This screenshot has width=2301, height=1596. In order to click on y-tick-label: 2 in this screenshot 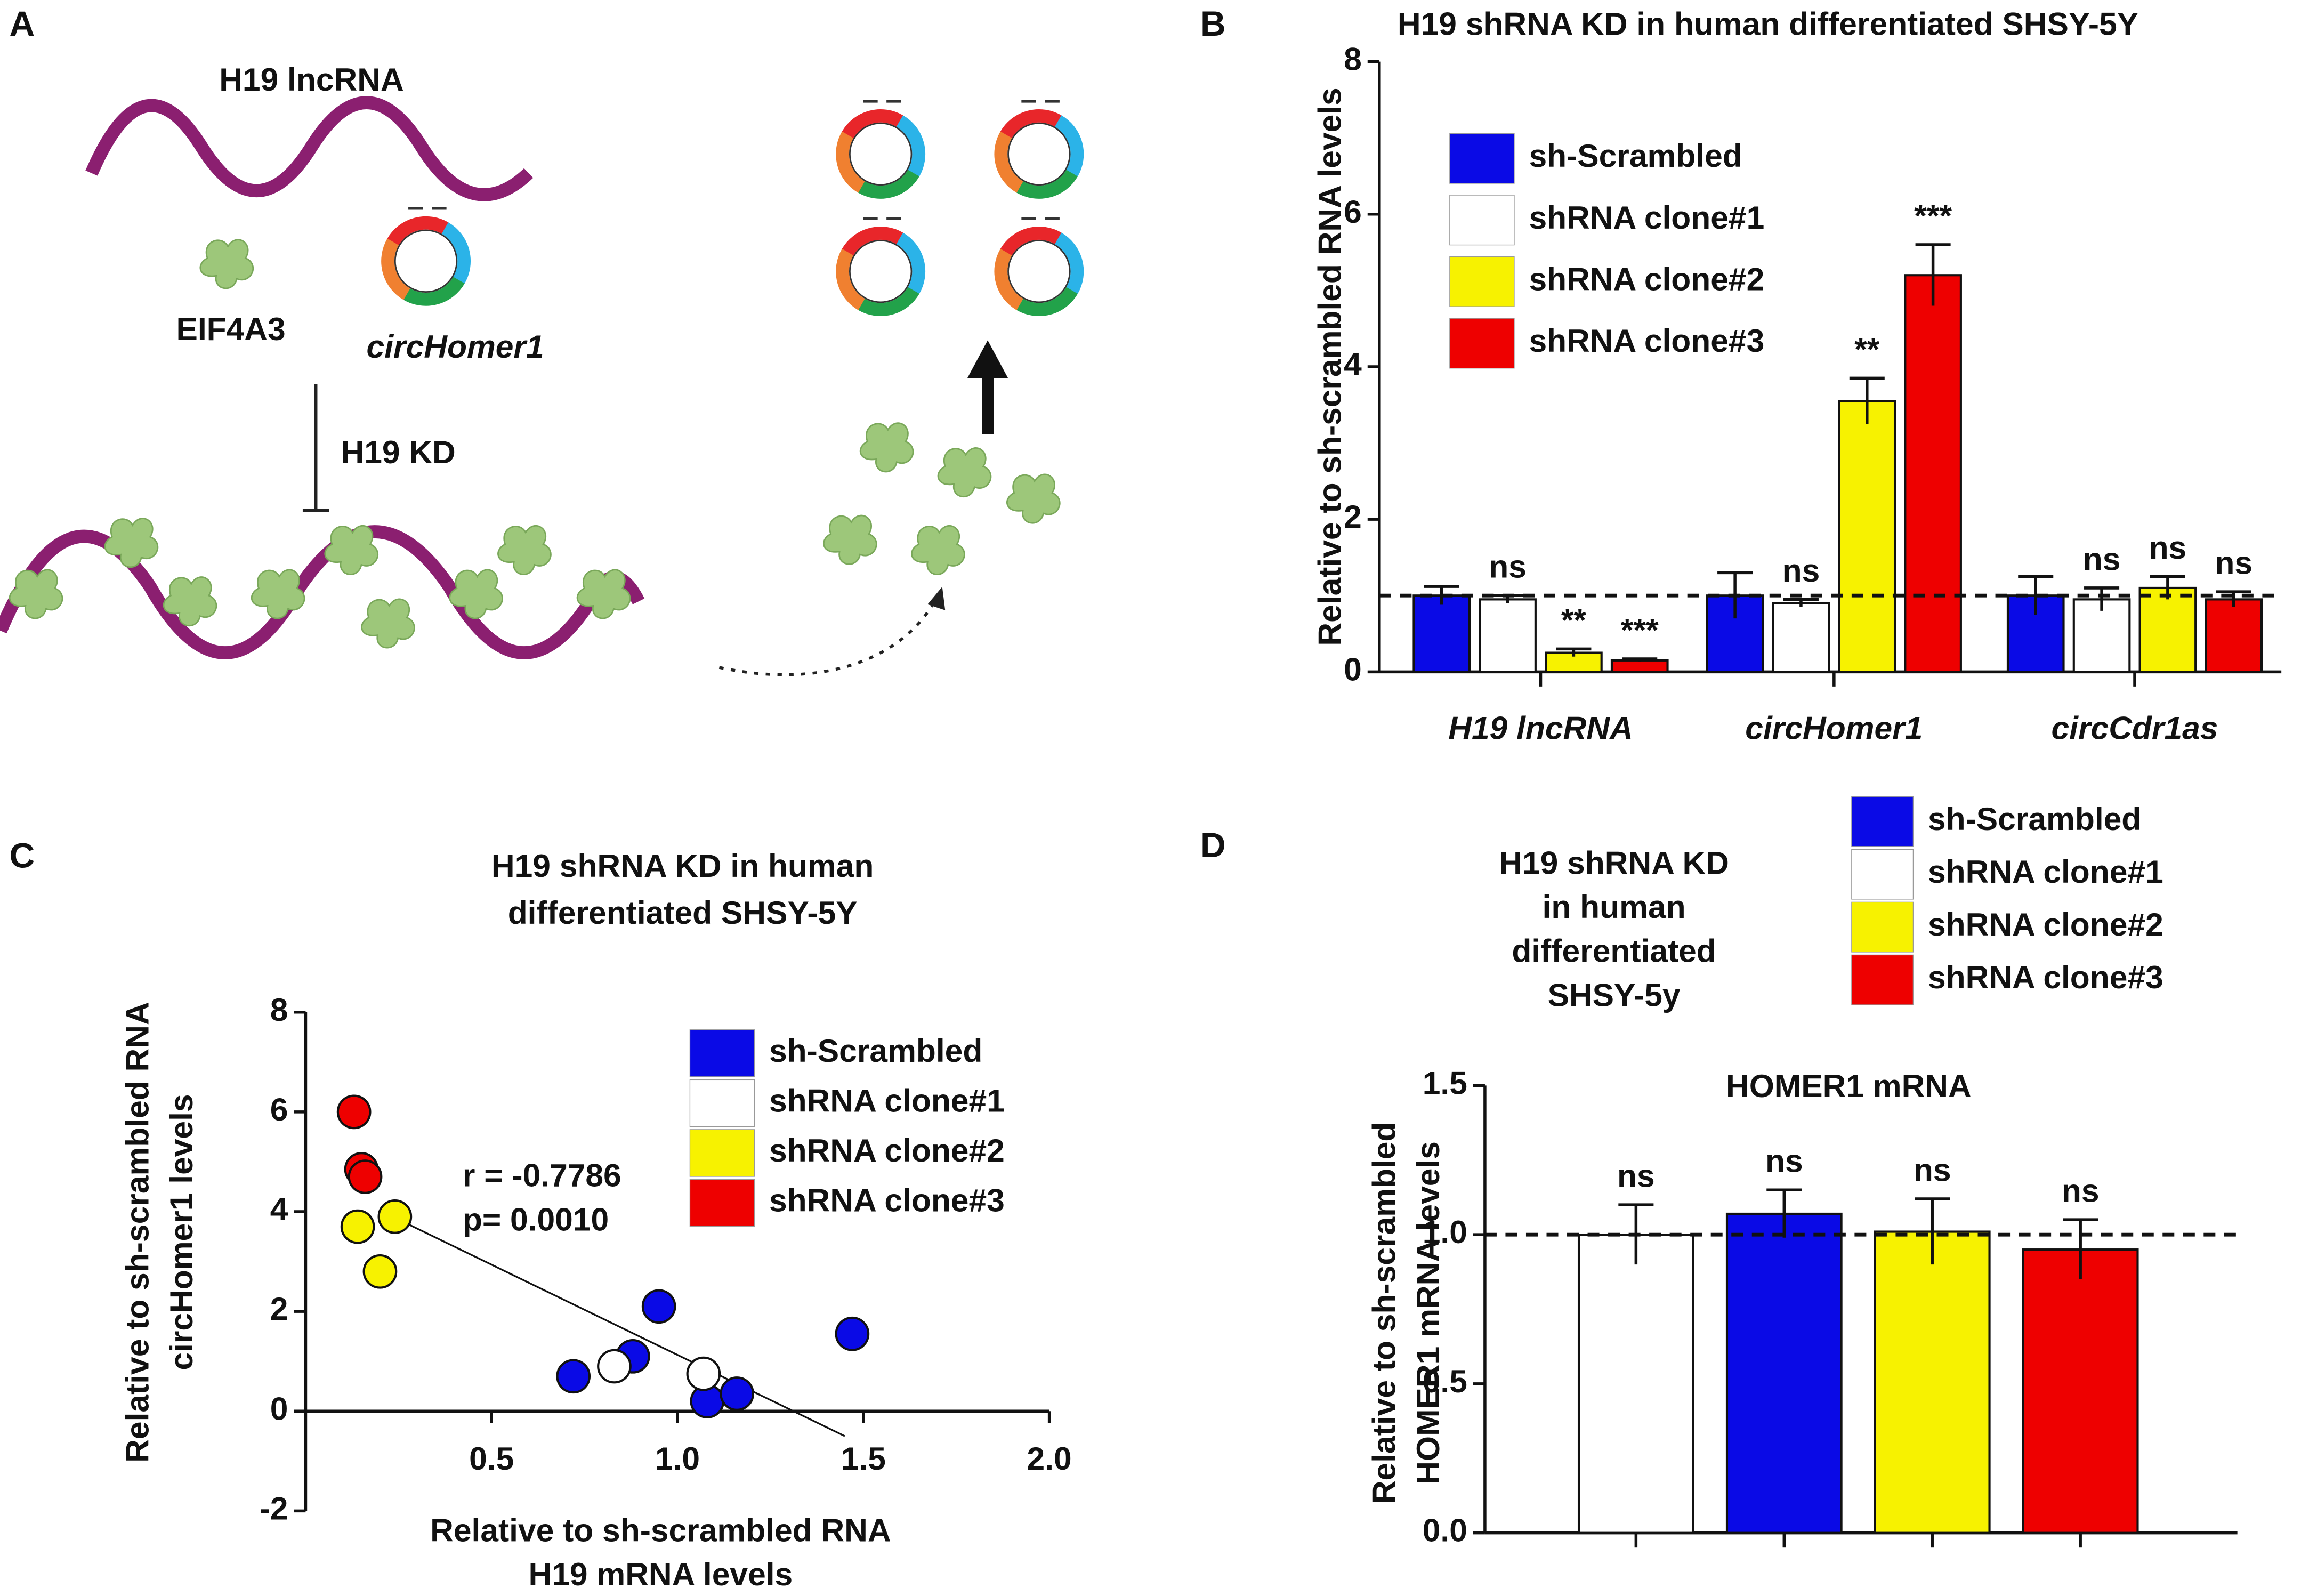, I will do `click(279, 1309)`.